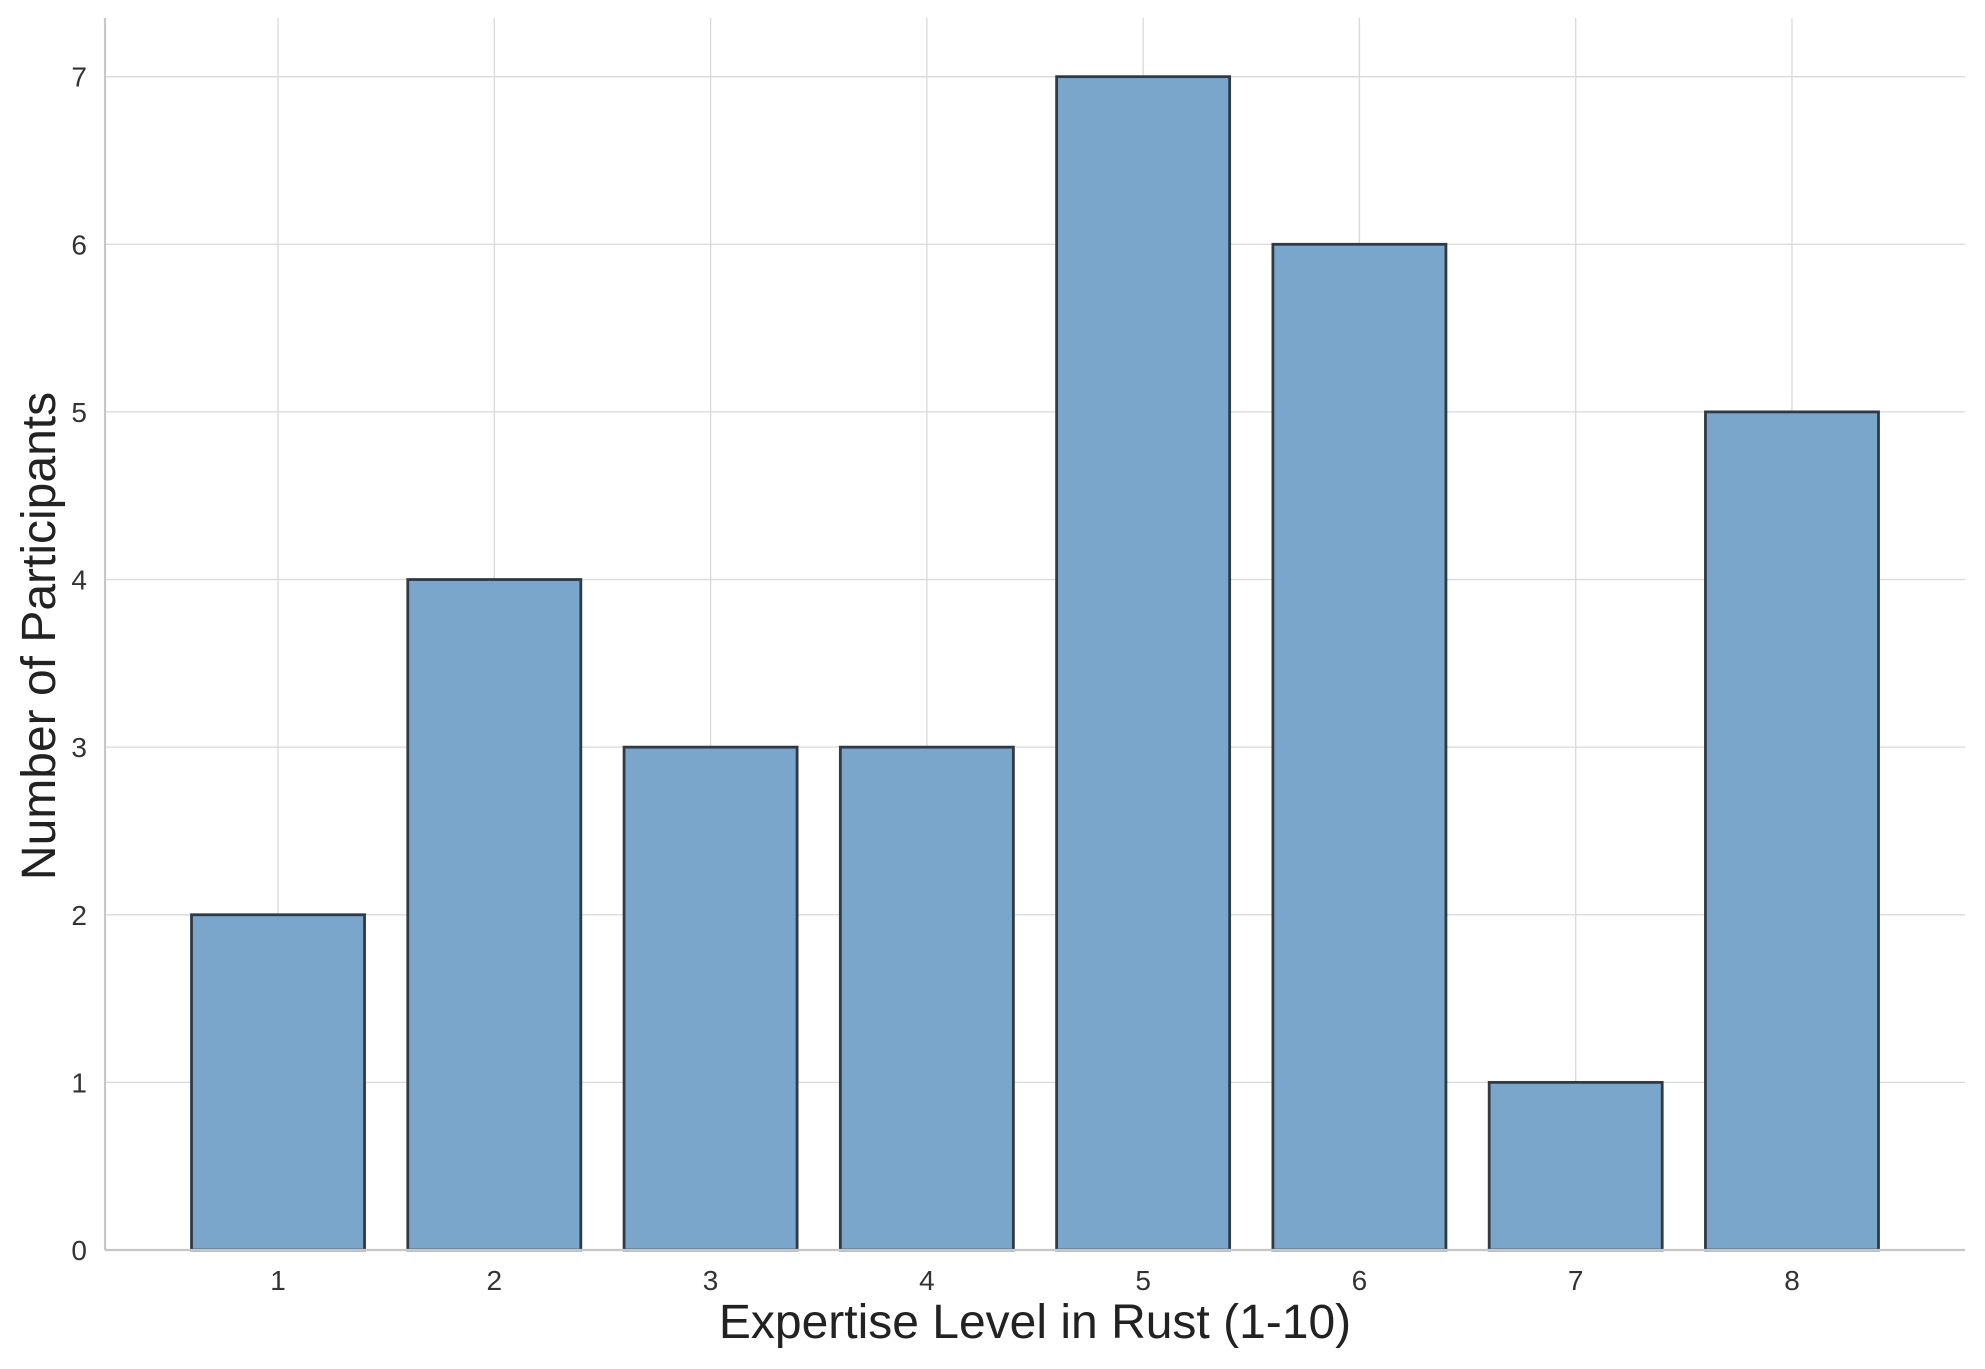 This screenshot has width=1985, height=1369. Describe the element at coordinates (1576, 1280) in the screenshot. I see `x-tick-label: 7` at that location.